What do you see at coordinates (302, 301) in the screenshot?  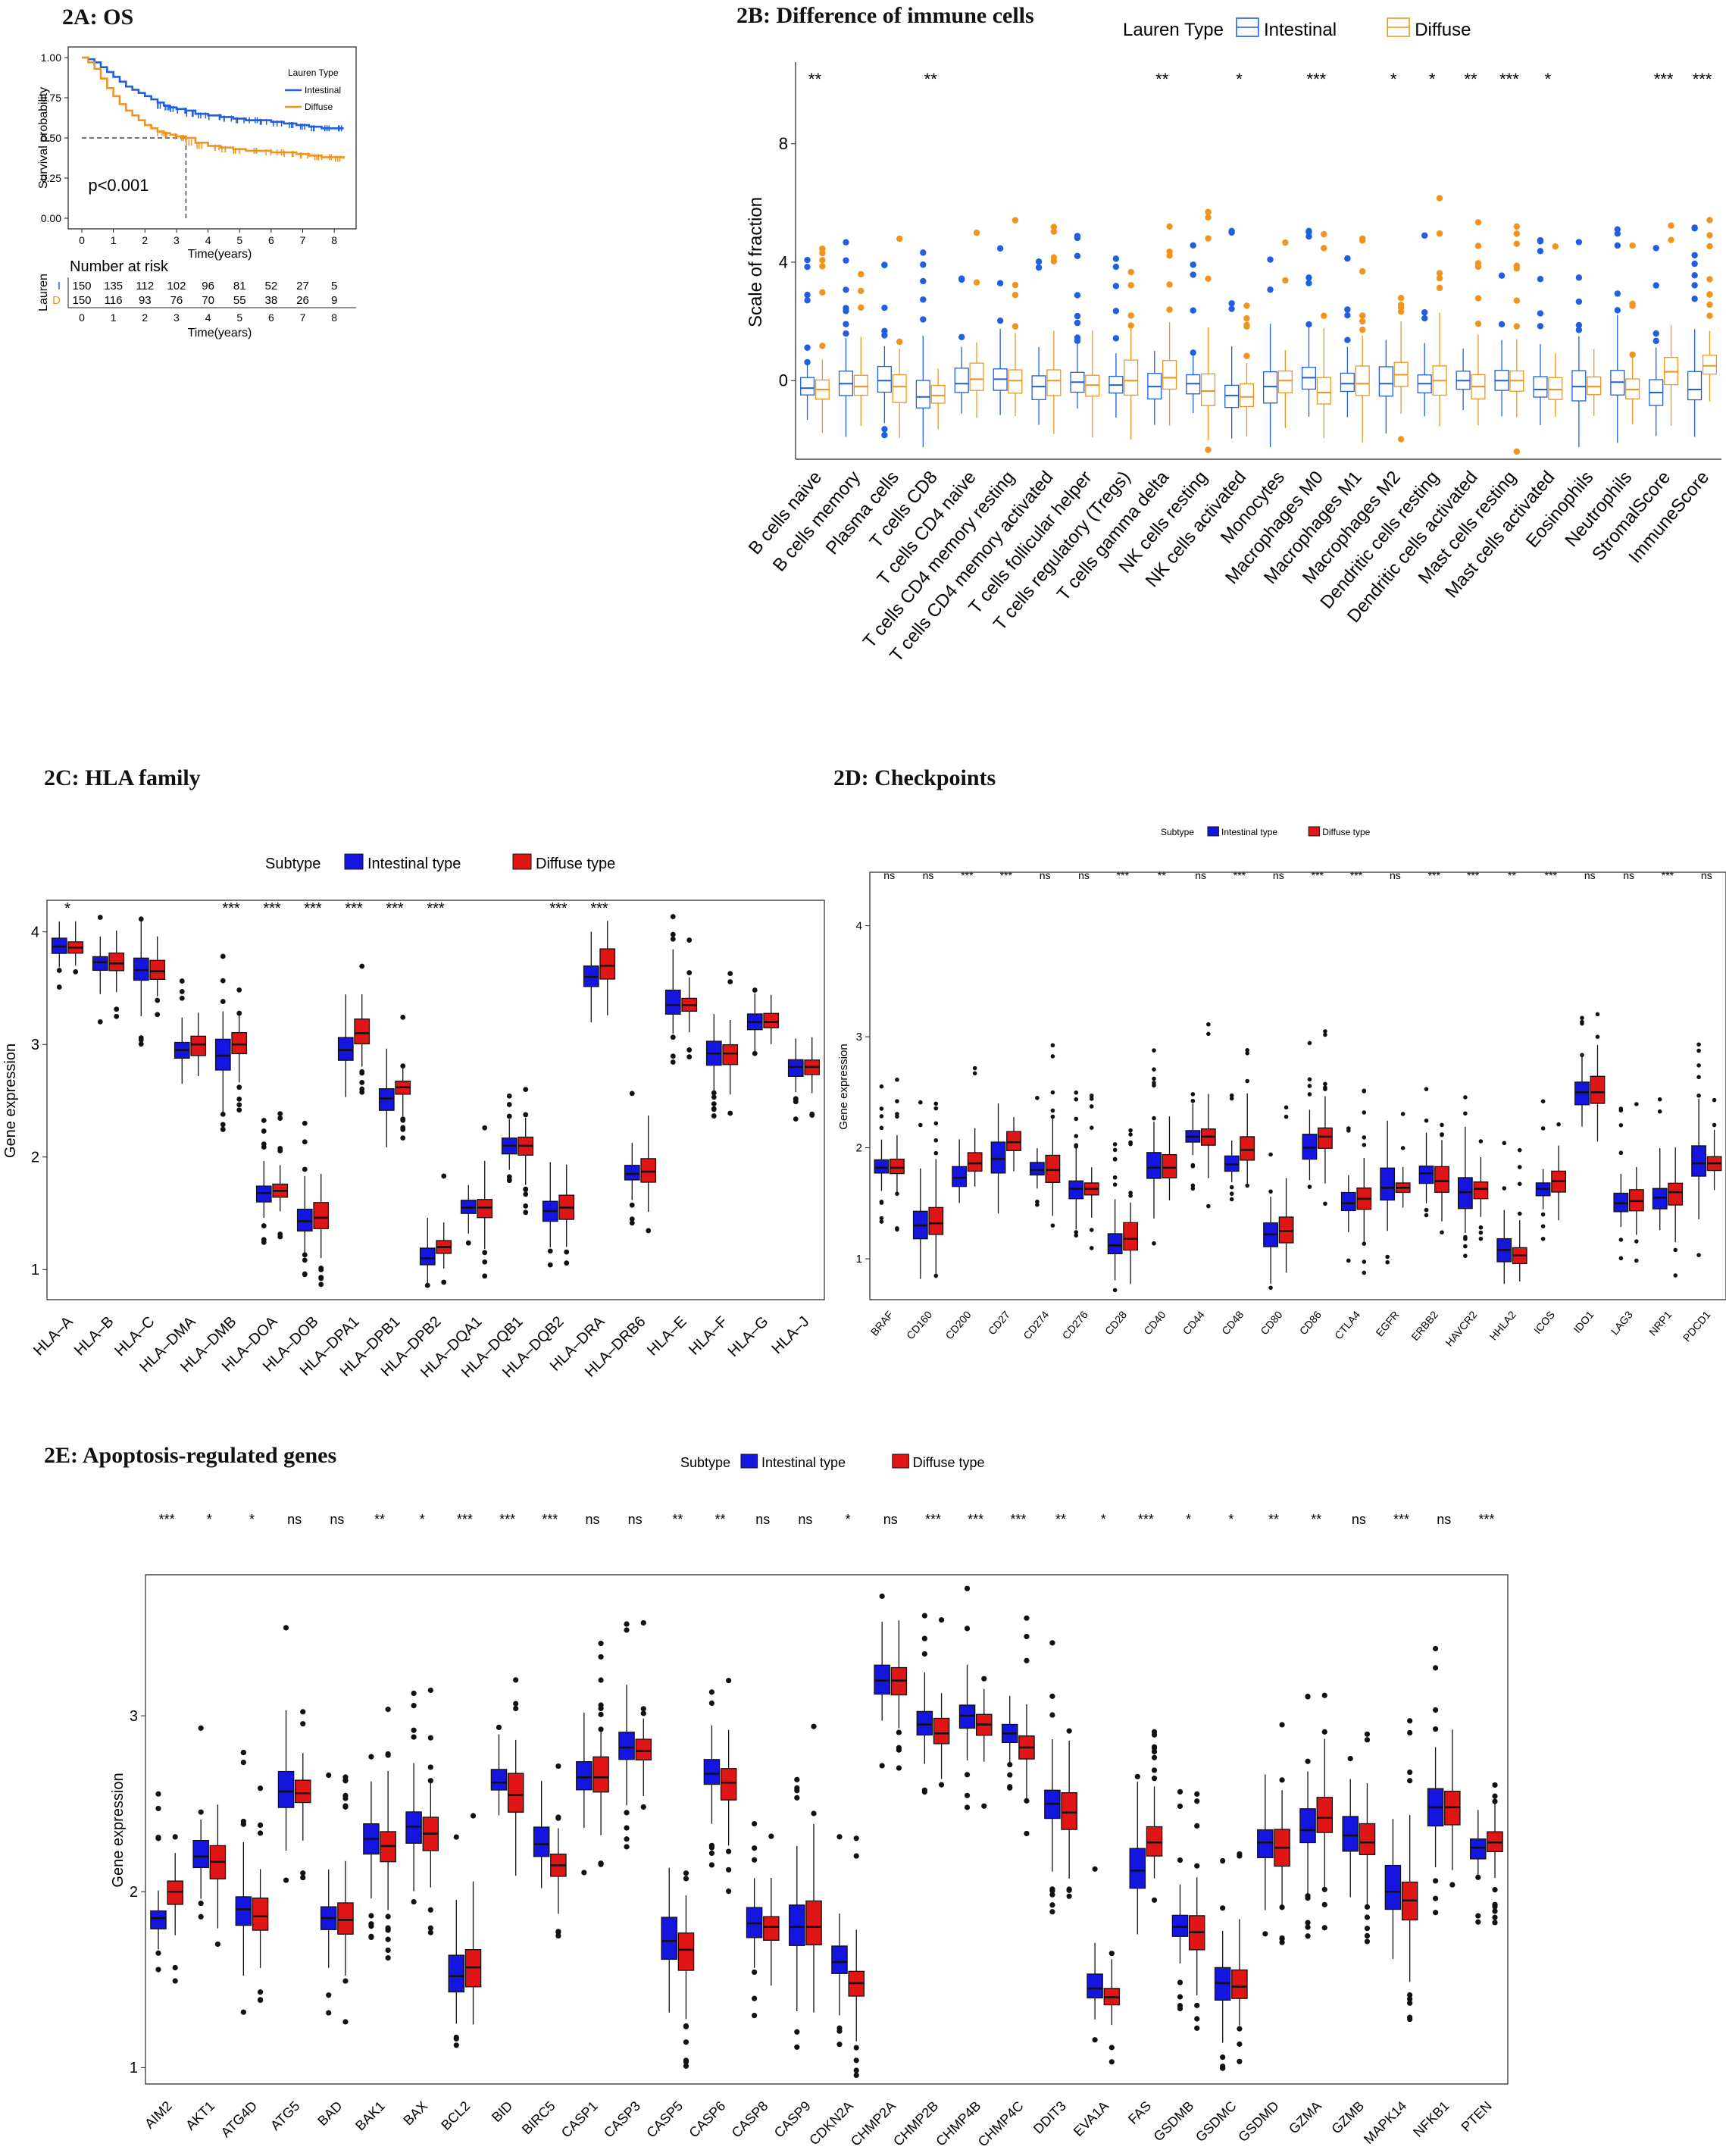 I see `risk-value: 26` at bounding box center [302, 301].